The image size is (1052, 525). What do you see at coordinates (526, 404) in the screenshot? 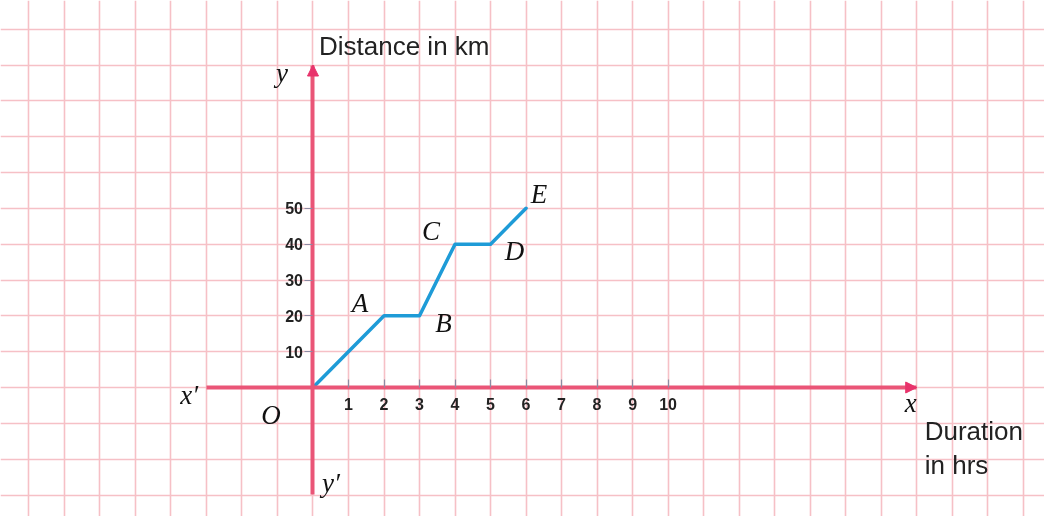
I see `x-tick-label: 6` at bounding box center [526, 404].